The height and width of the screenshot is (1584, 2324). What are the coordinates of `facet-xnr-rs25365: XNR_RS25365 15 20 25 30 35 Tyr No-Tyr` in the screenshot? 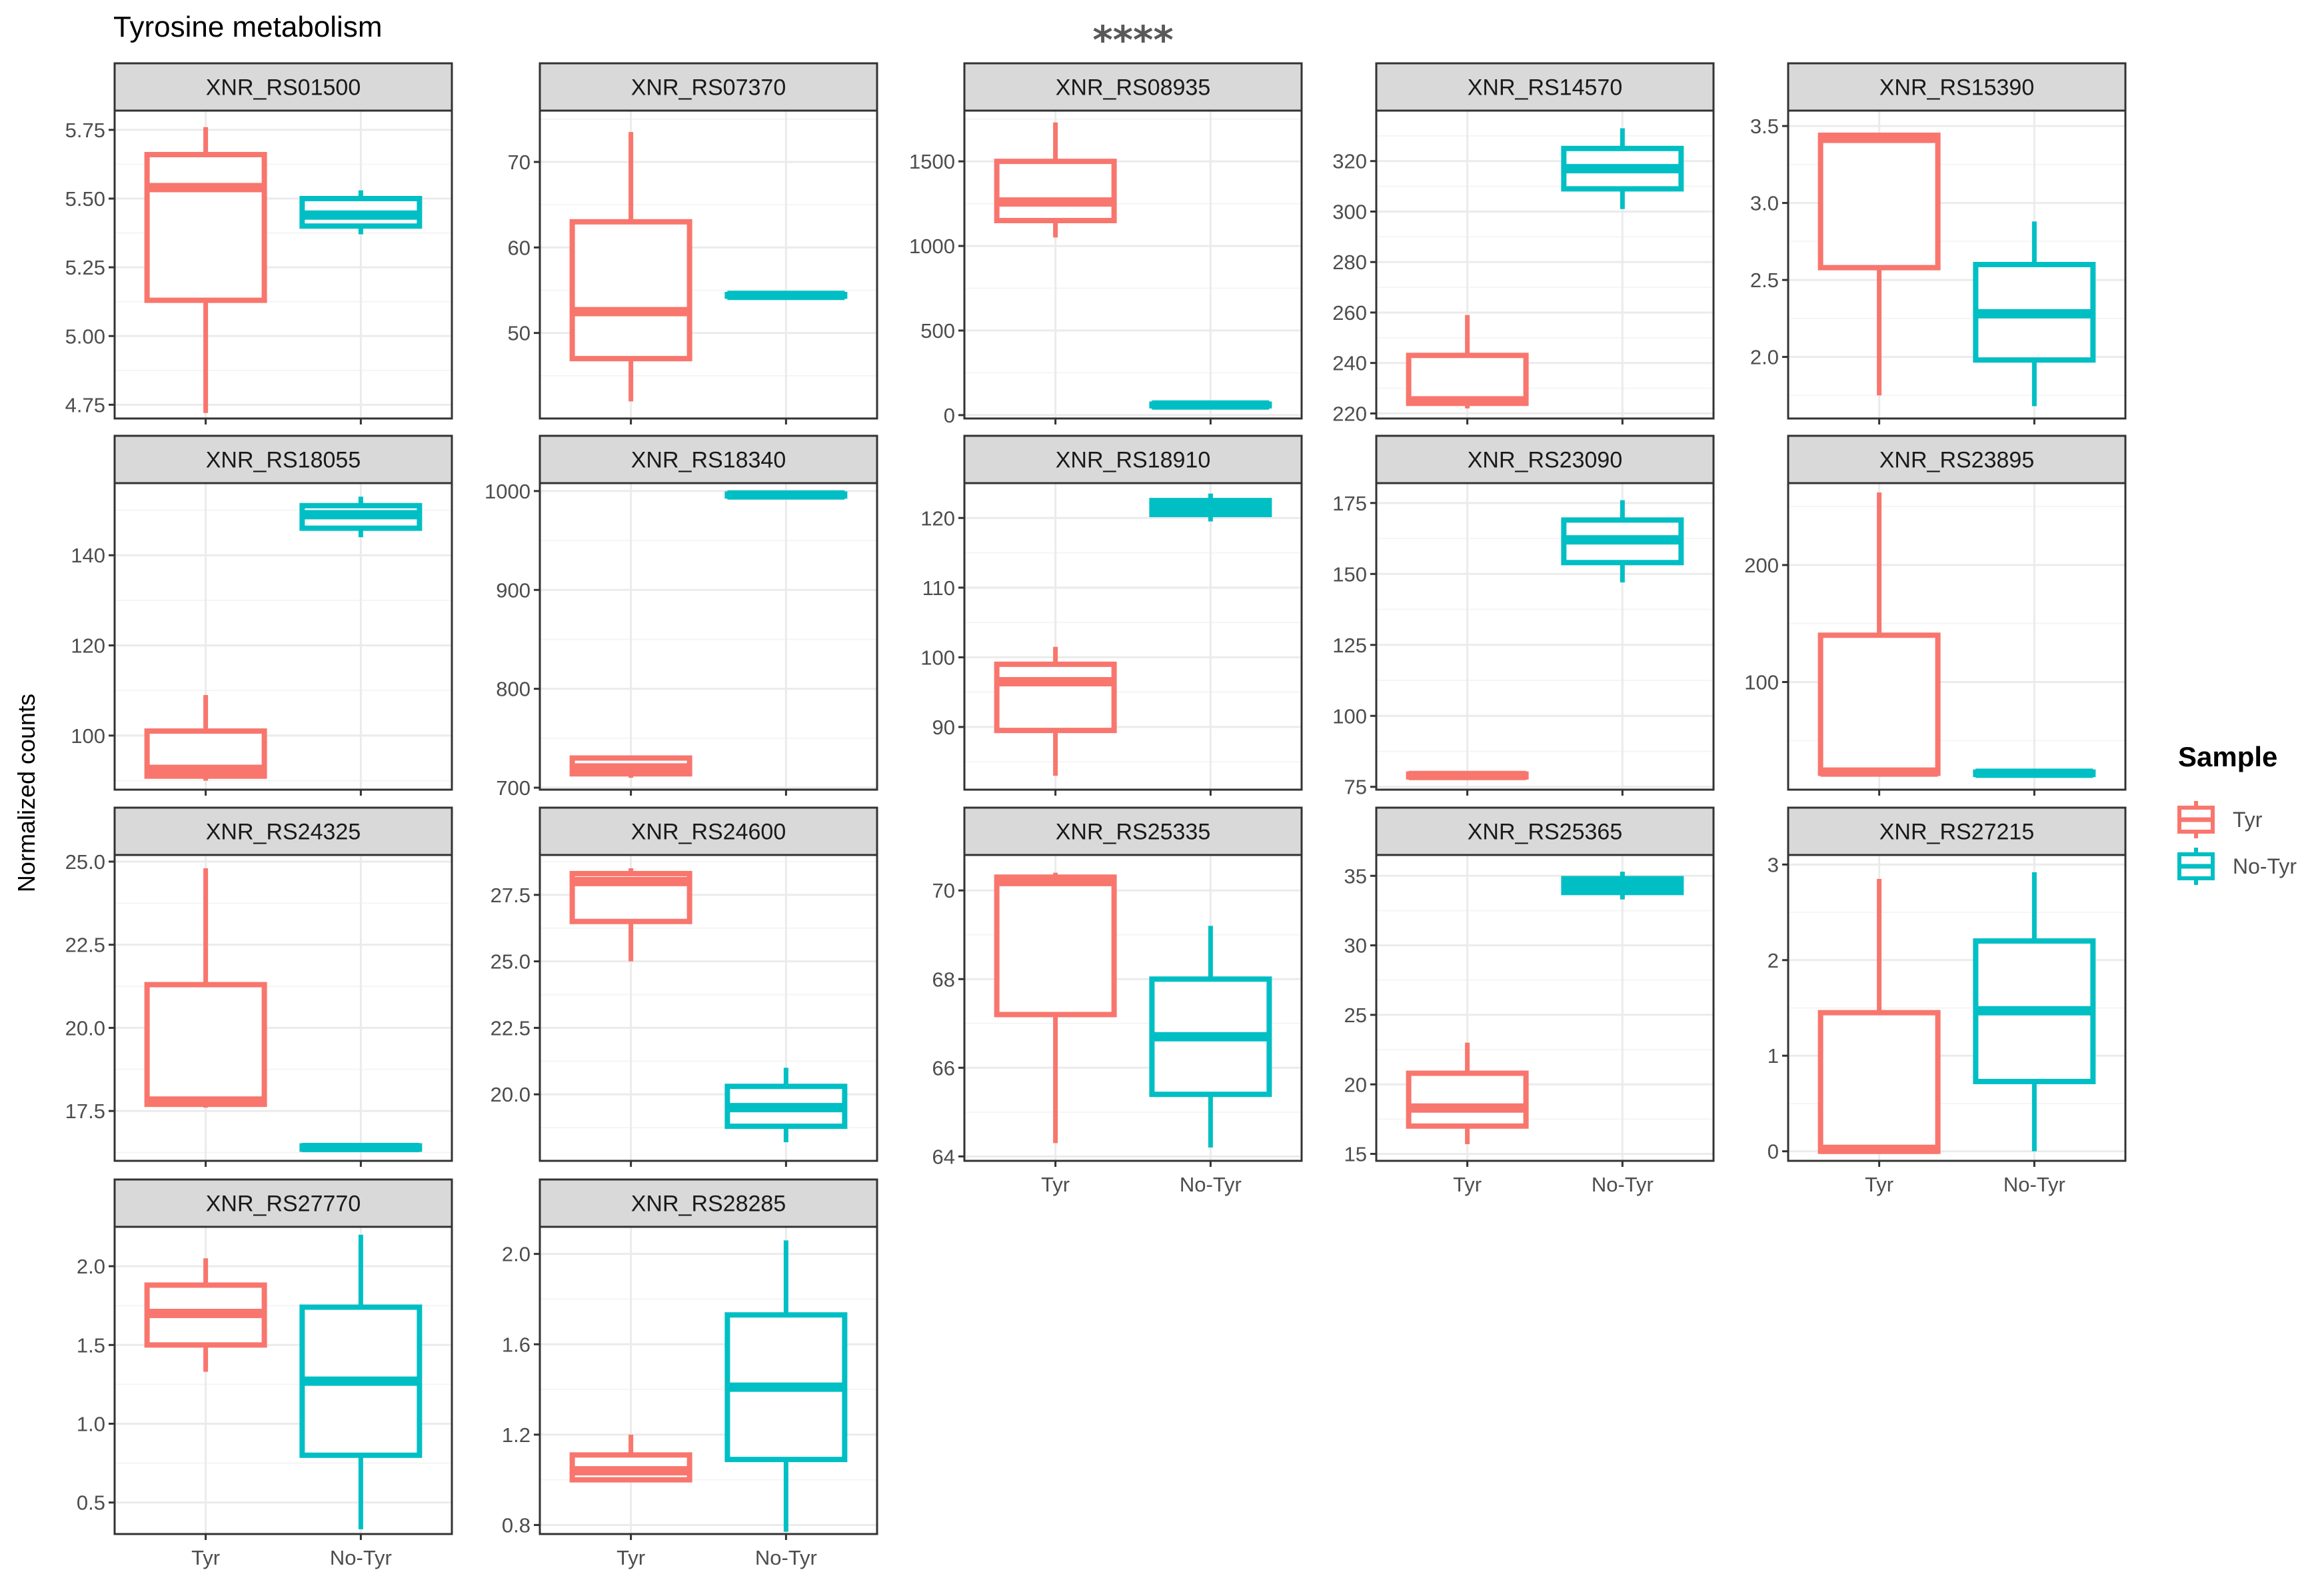 It's located at (1529, 1001).